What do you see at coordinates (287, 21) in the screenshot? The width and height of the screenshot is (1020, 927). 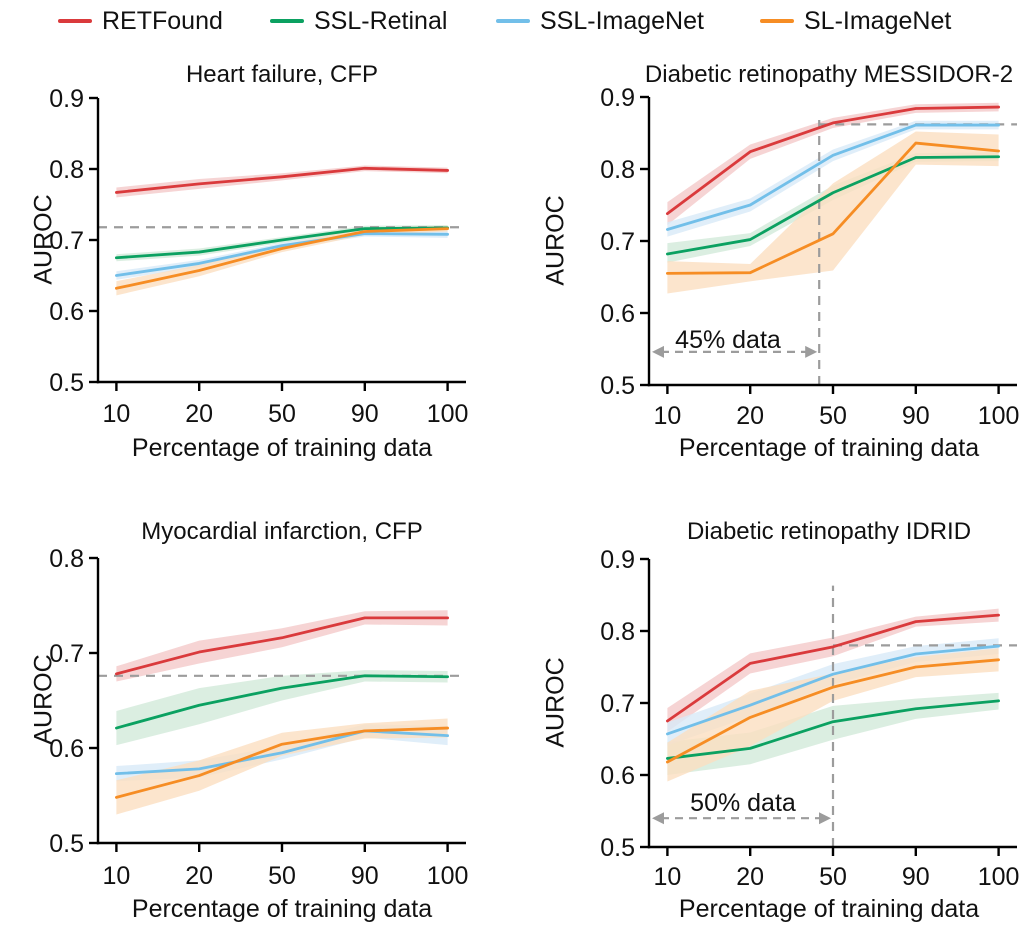 I see `legend-swatch-ssl-retinal-line` at bounding box center [287, 21].